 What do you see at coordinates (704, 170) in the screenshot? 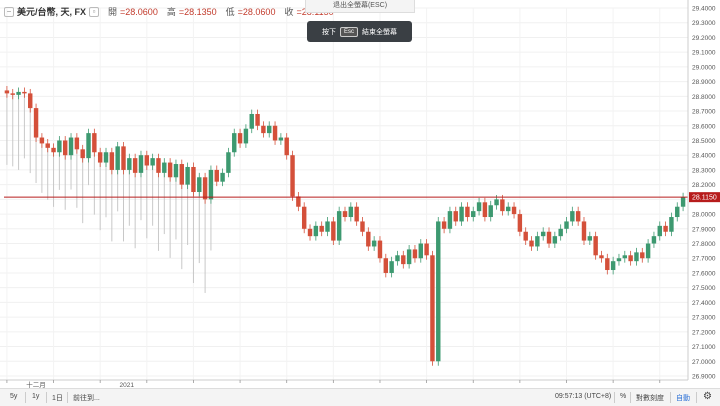
I see `price-tick-label: 28.3000` at bounding box center [704, 170].